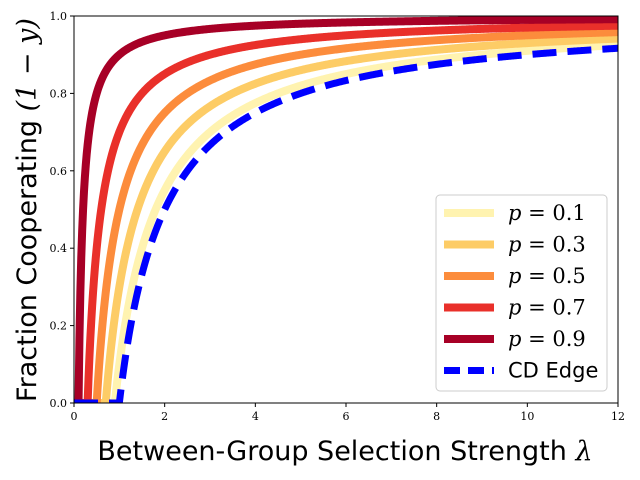 This screenshot has width=640, height=480. What do you see at coordinates (344, 451) in the screenshot?
I see `x-axis-label: Between-Group Selection Strength λ` at bounding box center [344, 451].